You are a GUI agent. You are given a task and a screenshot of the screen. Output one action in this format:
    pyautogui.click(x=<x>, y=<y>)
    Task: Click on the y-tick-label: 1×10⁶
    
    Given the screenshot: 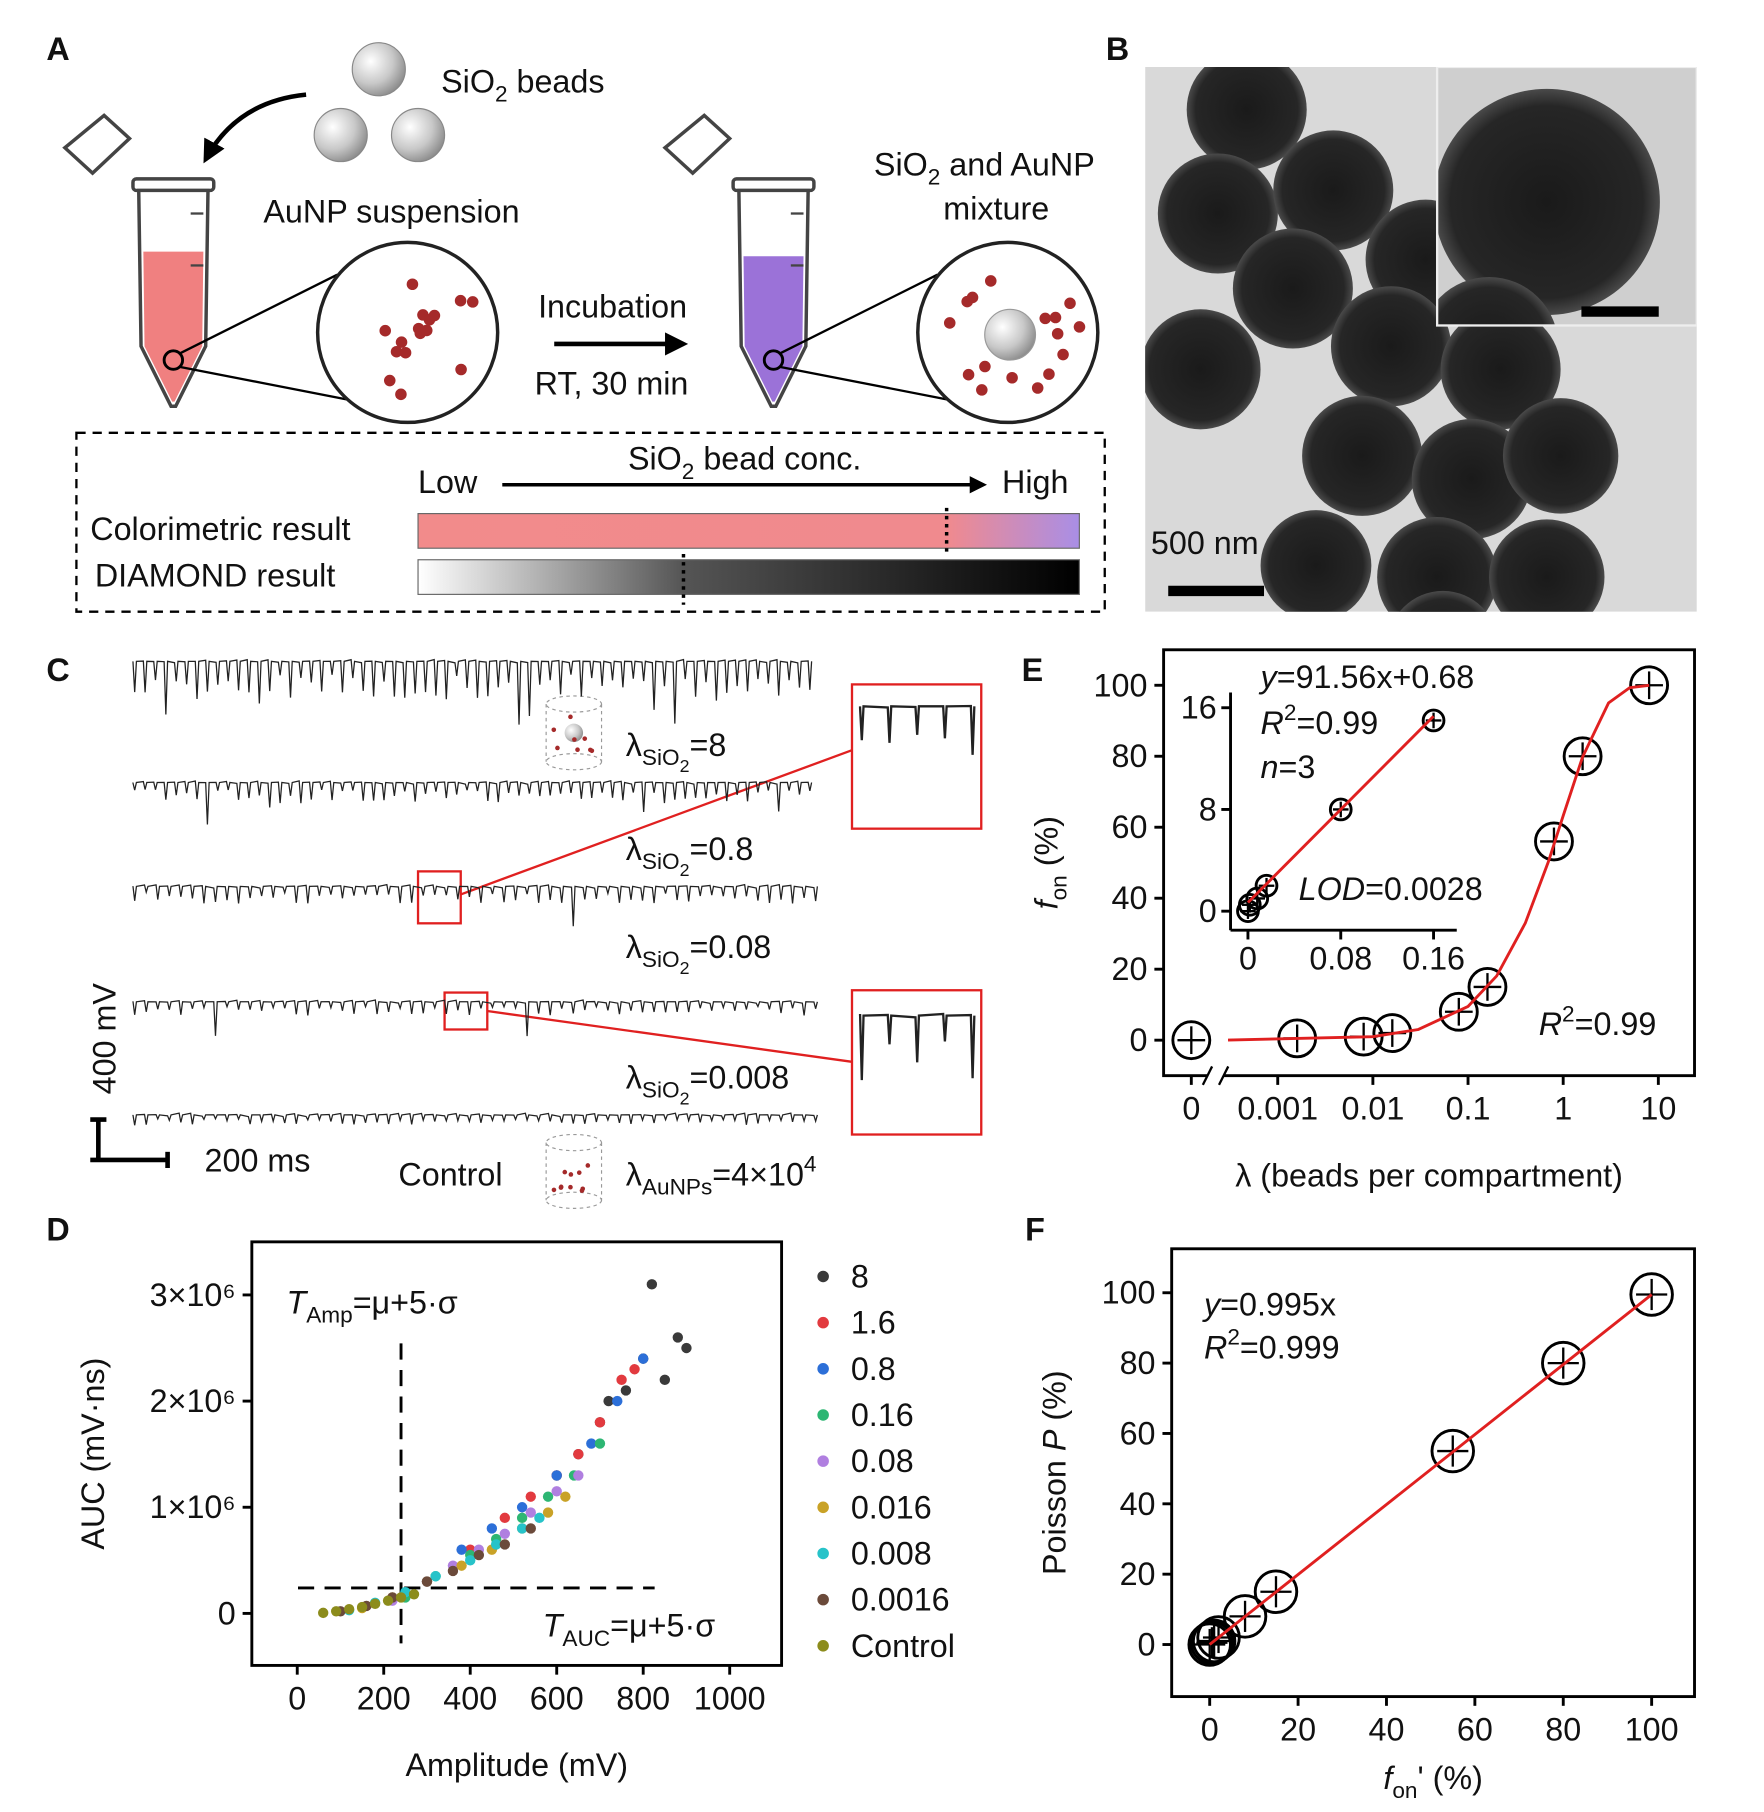 What is the action you would take?
    pyautogui.click(x=193, y=1507)
    